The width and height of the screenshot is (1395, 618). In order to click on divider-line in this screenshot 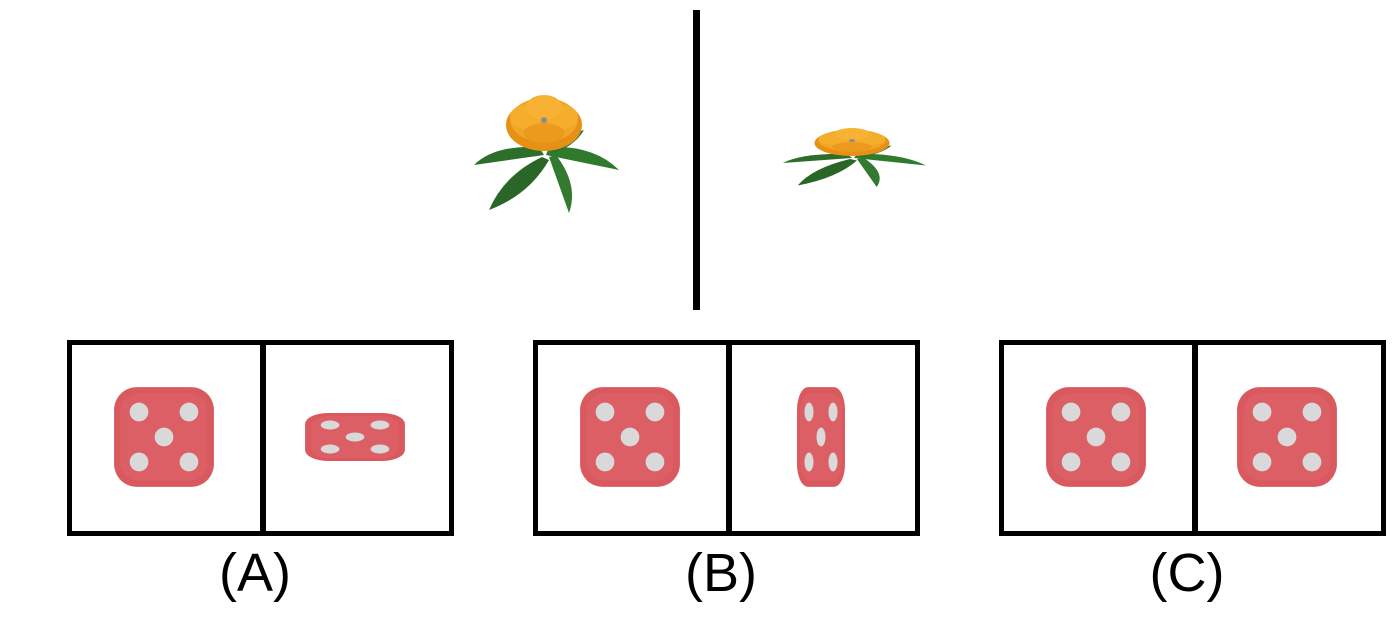, I will do `click(696, 160)`.